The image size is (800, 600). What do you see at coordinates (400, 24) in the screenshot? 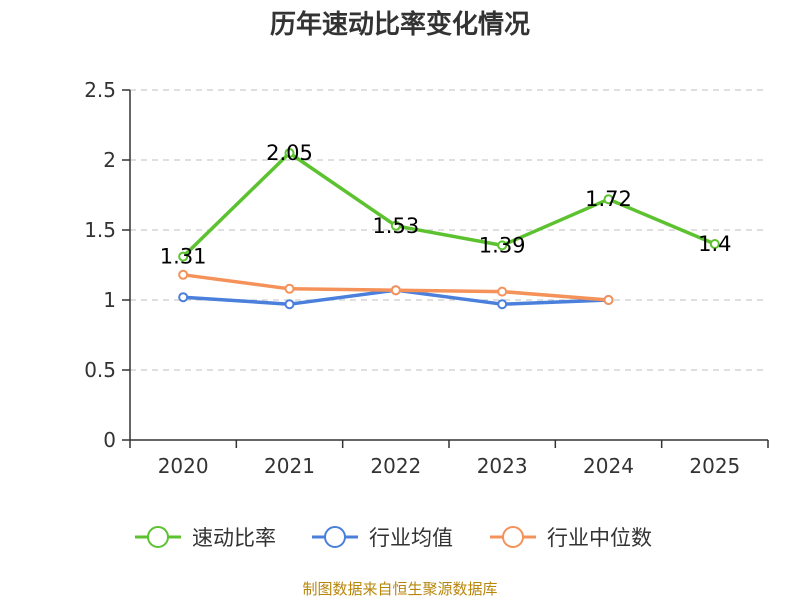
I see `chart-title: 历年速动比率变化情况` at bounding box center [400, 24].